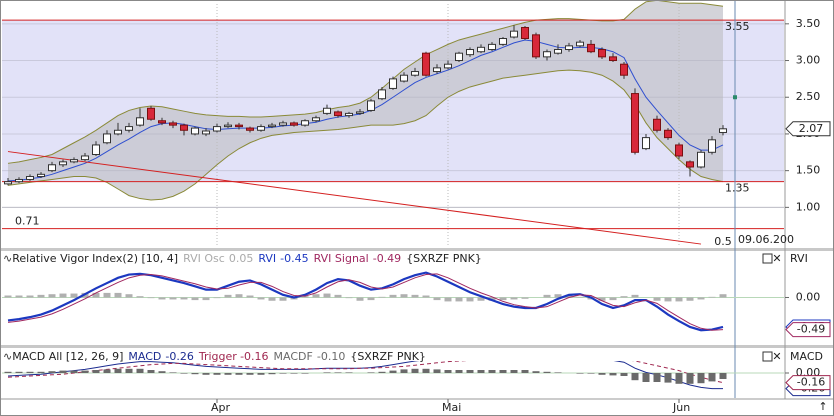 The image size is (834, 416). Describe the element at coordinates (808, 330) in the screenshot. I see `value-box` at that location.